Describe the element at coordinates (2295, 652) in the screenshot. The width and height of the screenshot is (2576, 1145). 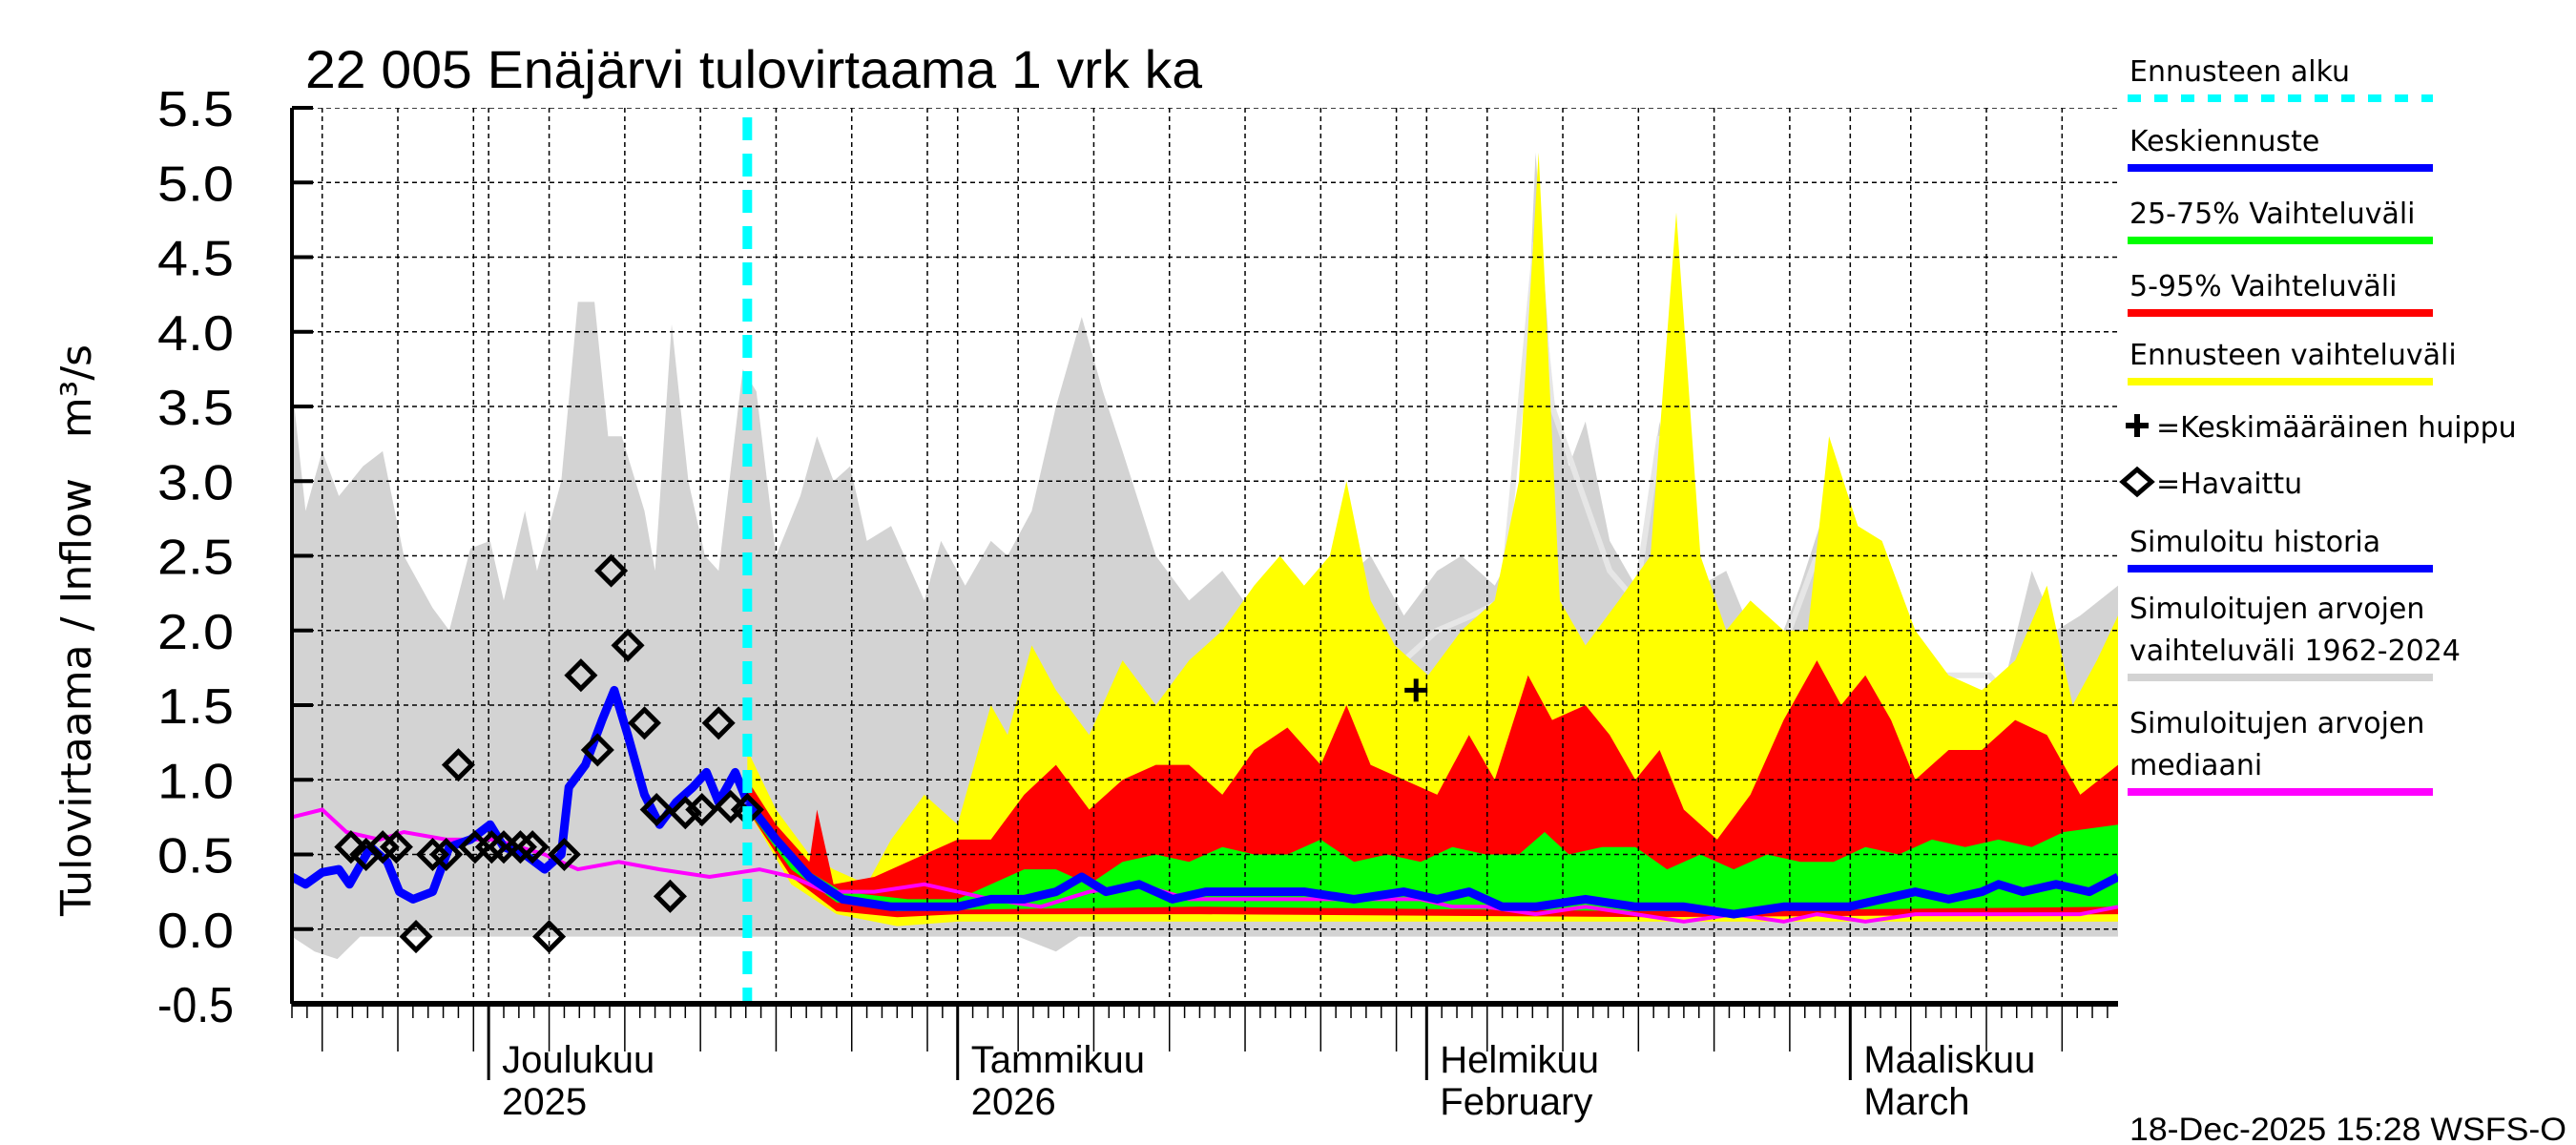
I see `legend-label-line2: vaihteluväli 1962-2024` at that location.